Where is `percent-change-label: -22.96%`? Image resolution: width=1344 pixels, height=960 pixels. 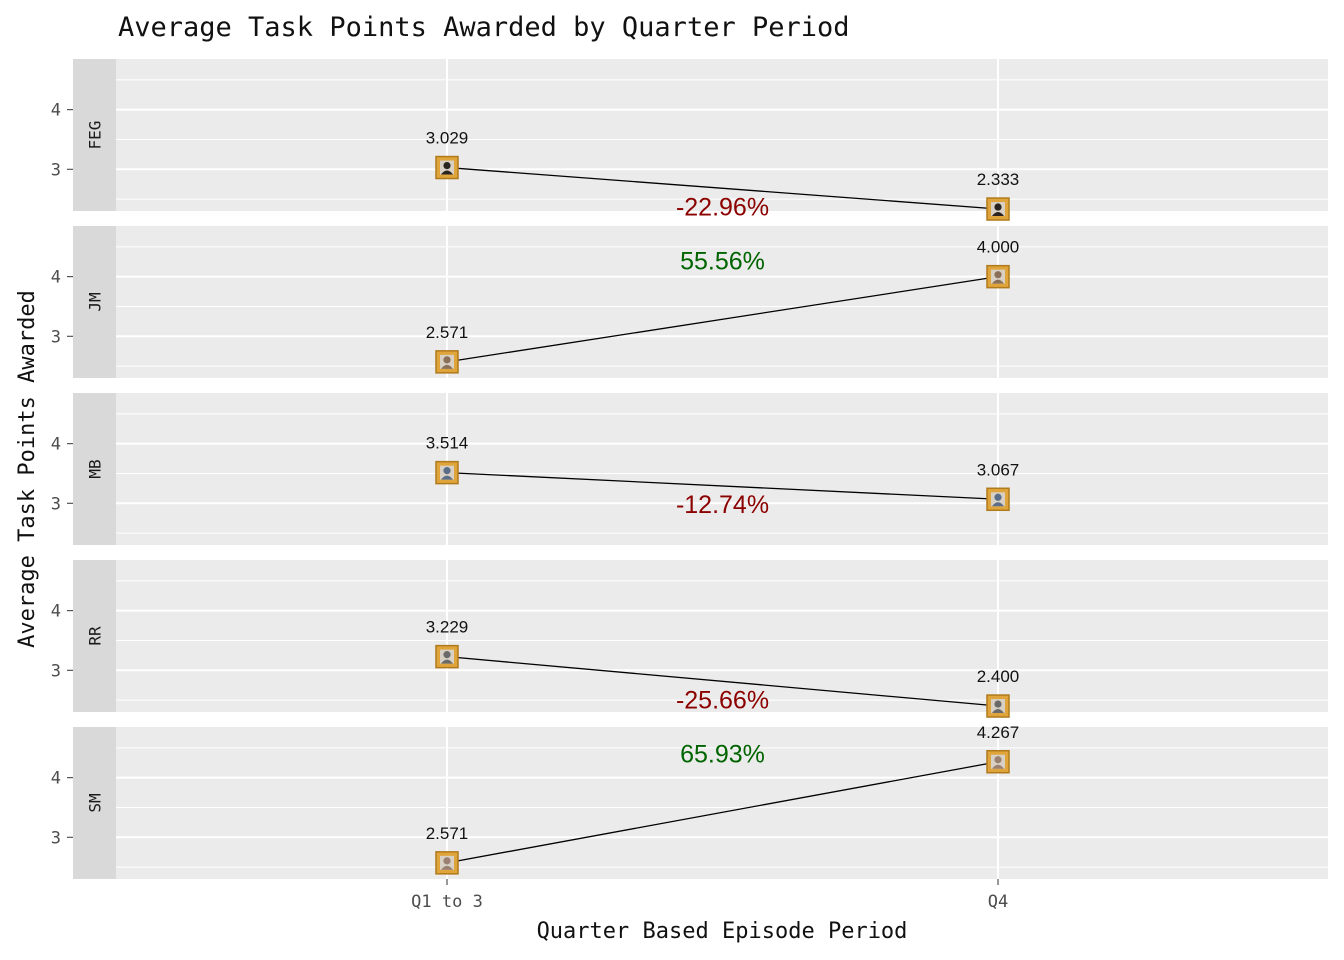 percent-change-label: -22.96% is located at coordinates (722, 207).